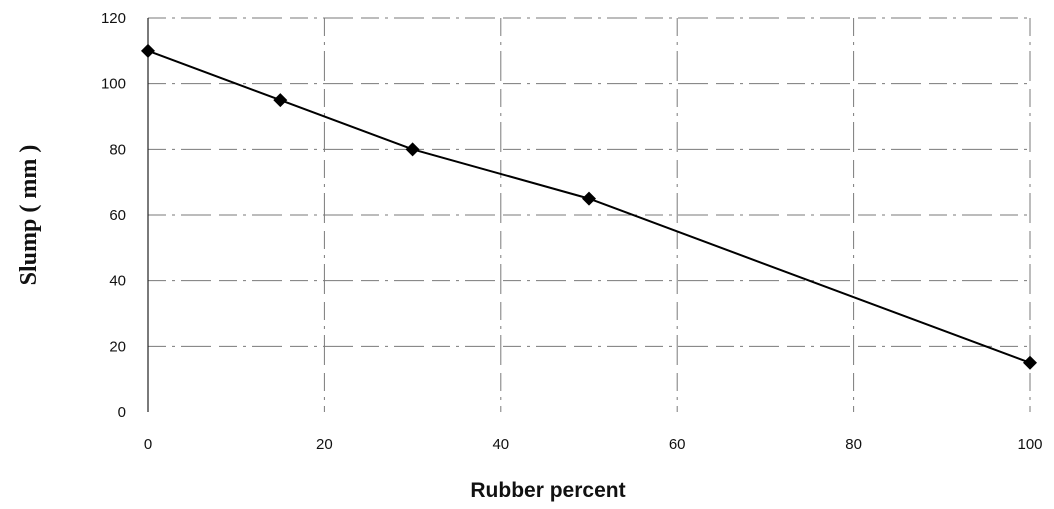 The height and width of the screenshot is (509, 1054). I want to click on x-tick-label-60: 60, so click(677, 444).